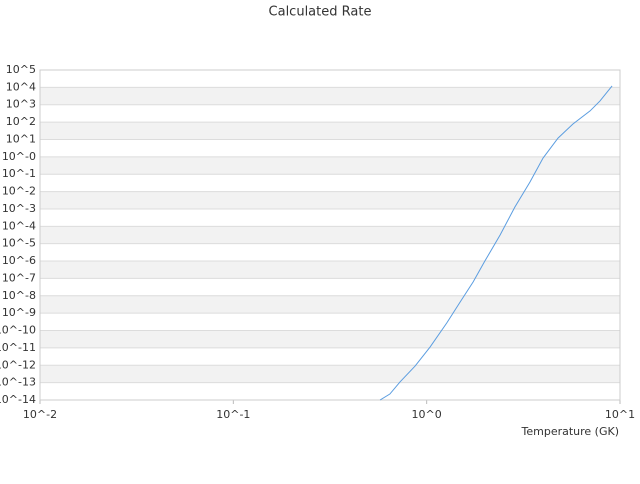  Describe the element at coordinates (19, 173) in the screenshot. I see `y-tick-label: 10^-1` at that location.